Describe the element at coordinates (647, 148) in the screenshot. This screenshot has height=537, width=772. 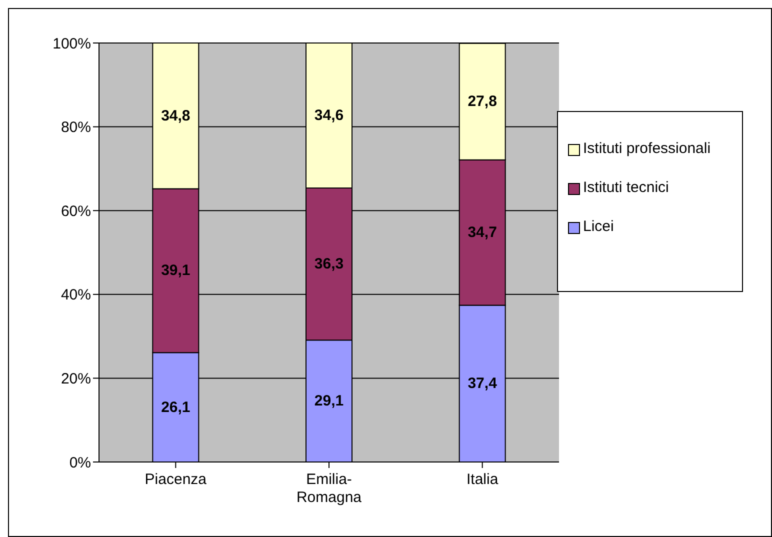
I see `legend-label: Istituti professionali` at that location.